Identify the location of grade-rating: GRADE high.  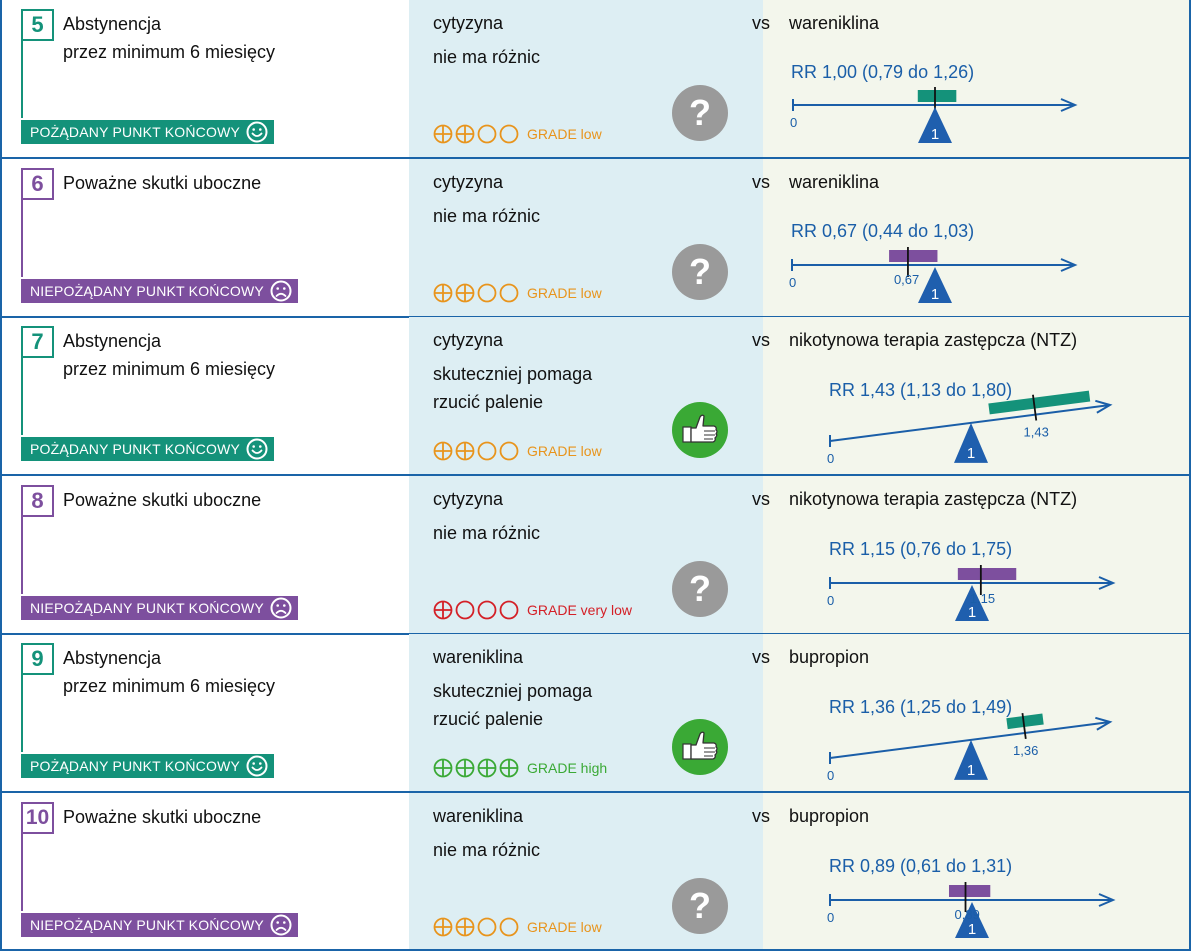
(520, 768).